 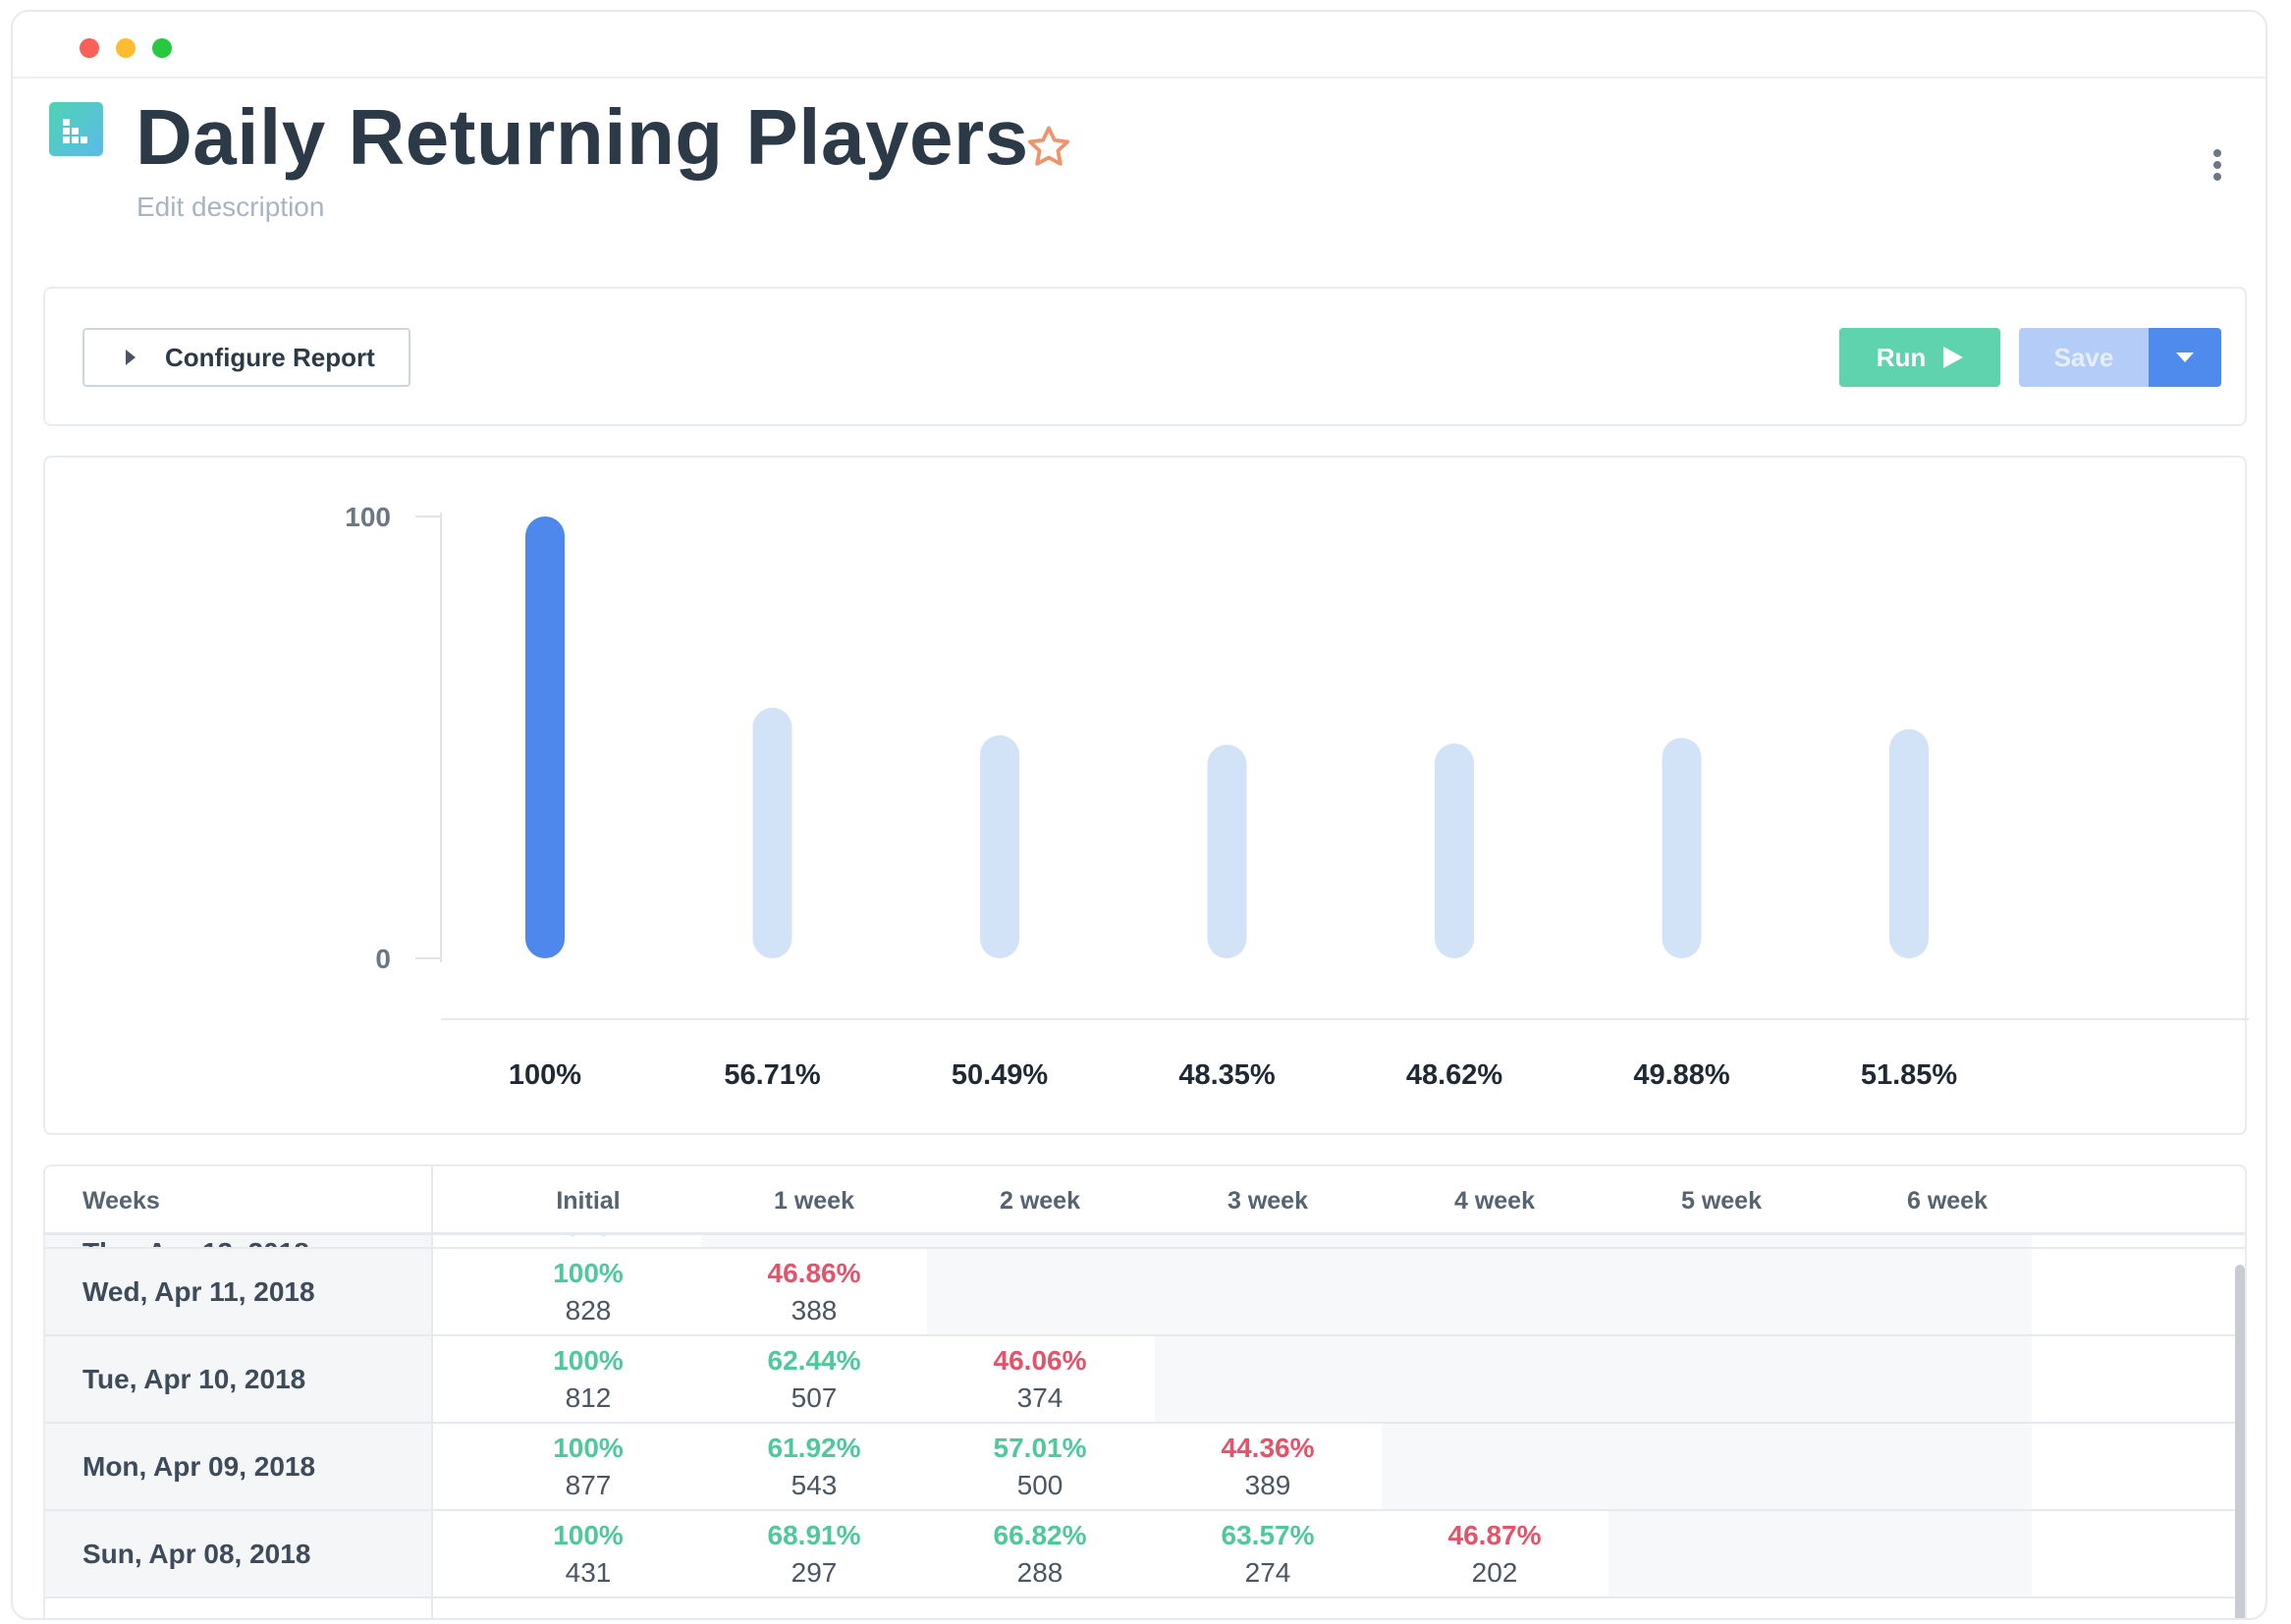 What do you see at coordinates (589, 1201) in the screenshot?
I see `column-header: Initial` at bounding box center [589, 1201].